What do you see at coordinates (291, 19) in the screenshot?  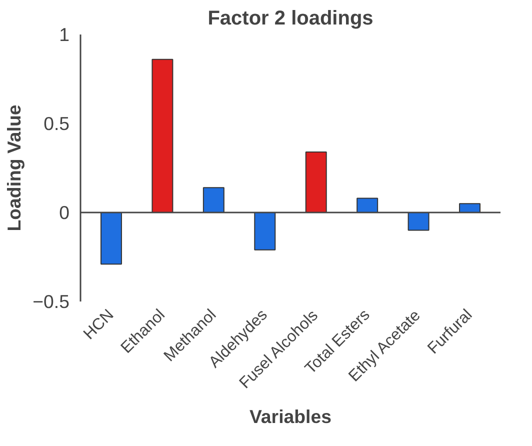 I see `chart-title: Factor 2 loadings` at bounding box center [291, 19].